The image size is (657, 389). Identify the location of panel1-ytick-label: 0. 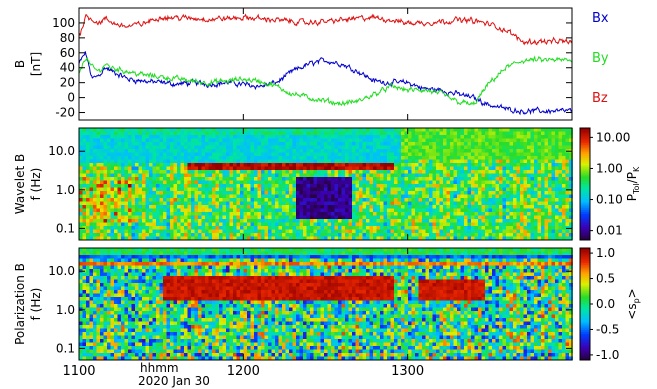
(71, 98).